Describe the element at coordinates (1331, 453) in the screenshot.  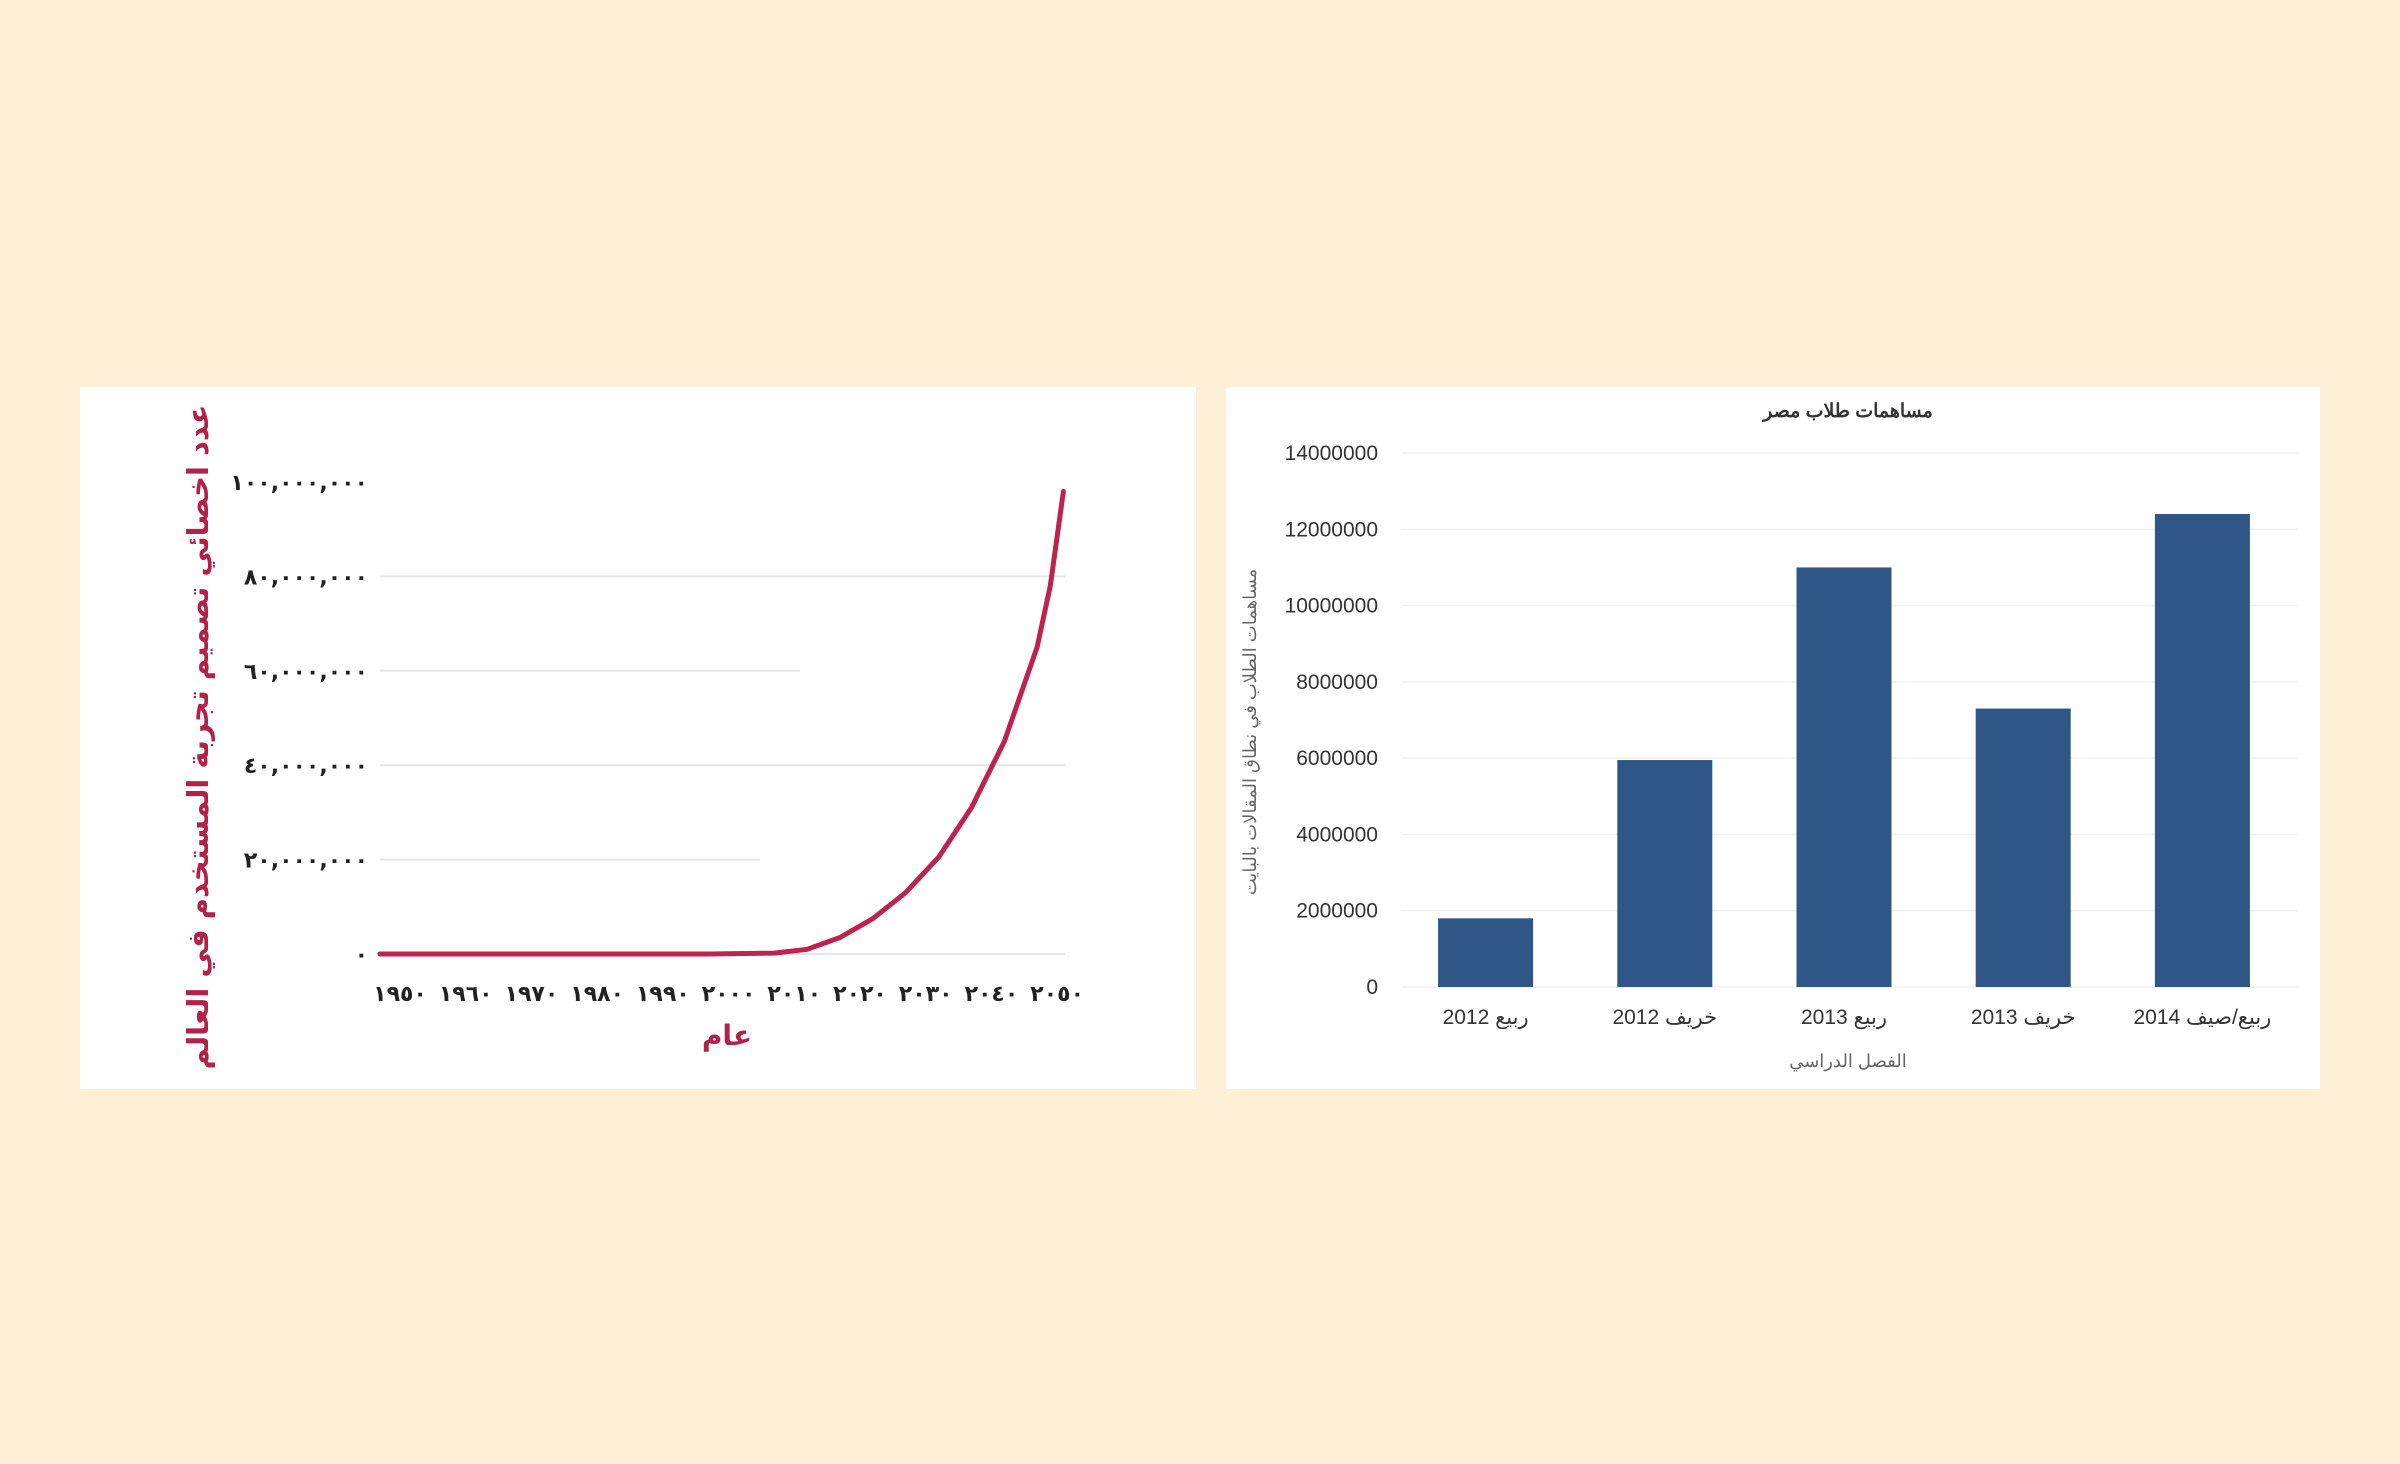
I see `y-tick-label: 14000000` at that location.